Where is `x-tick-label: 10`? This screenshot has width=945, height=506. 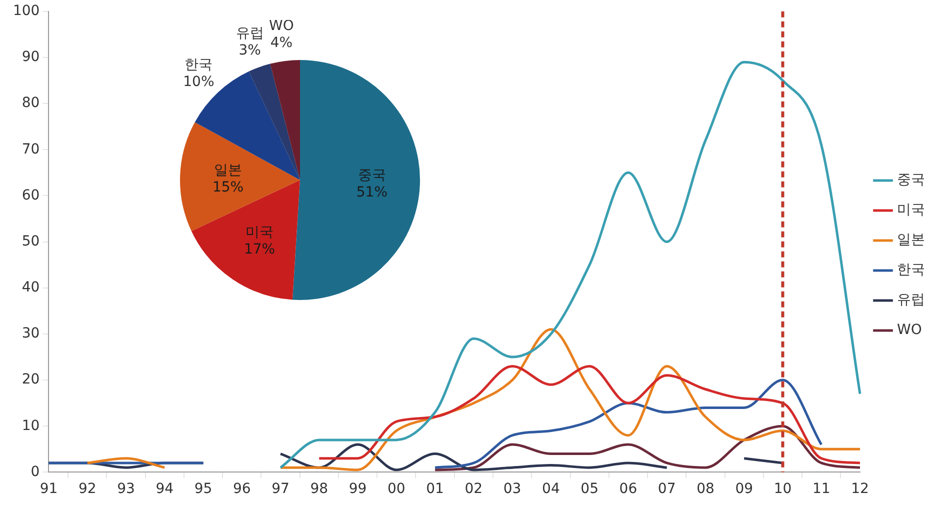
x-tick-label: 10 is located at coordinates (783, 489).